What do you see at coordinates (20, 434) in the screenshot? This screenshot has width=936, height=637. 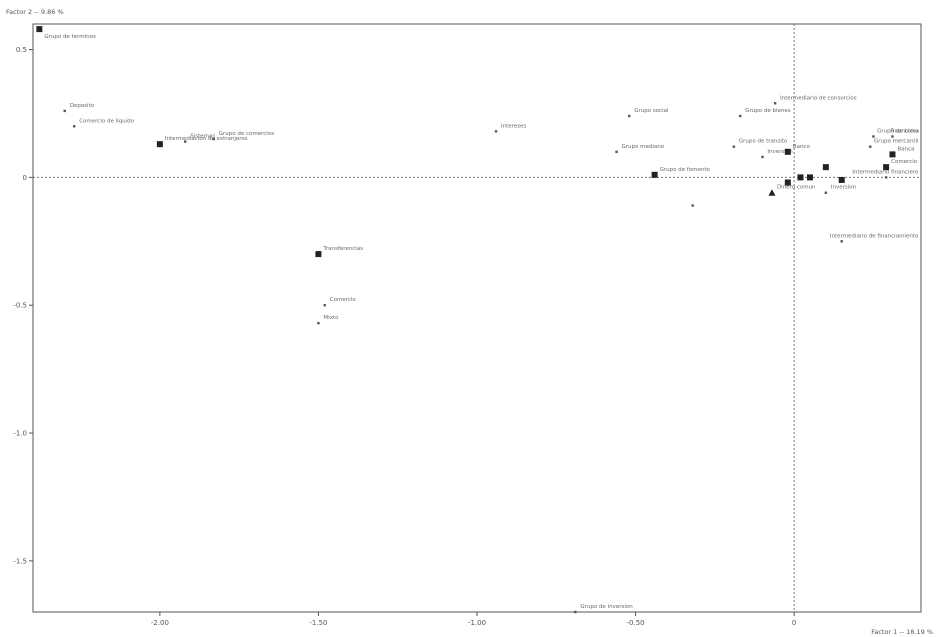 I see `y-tick-label: -1.0` at bounding box center [20, 434].